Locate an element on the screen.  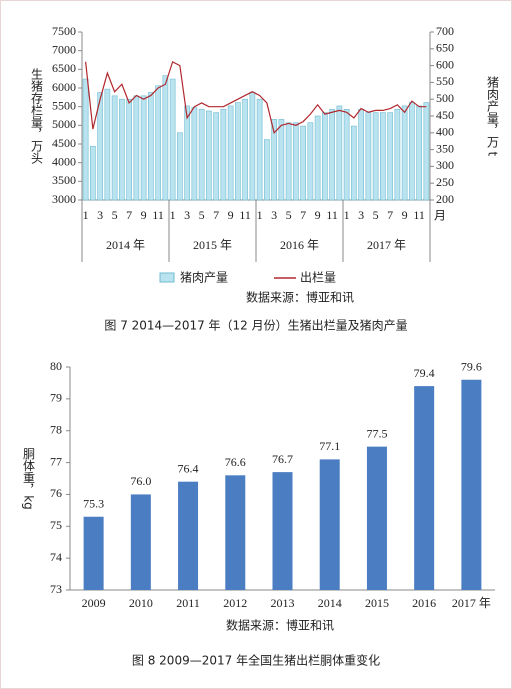
y-tick-label: 74 is located at coordinates (56, 557).